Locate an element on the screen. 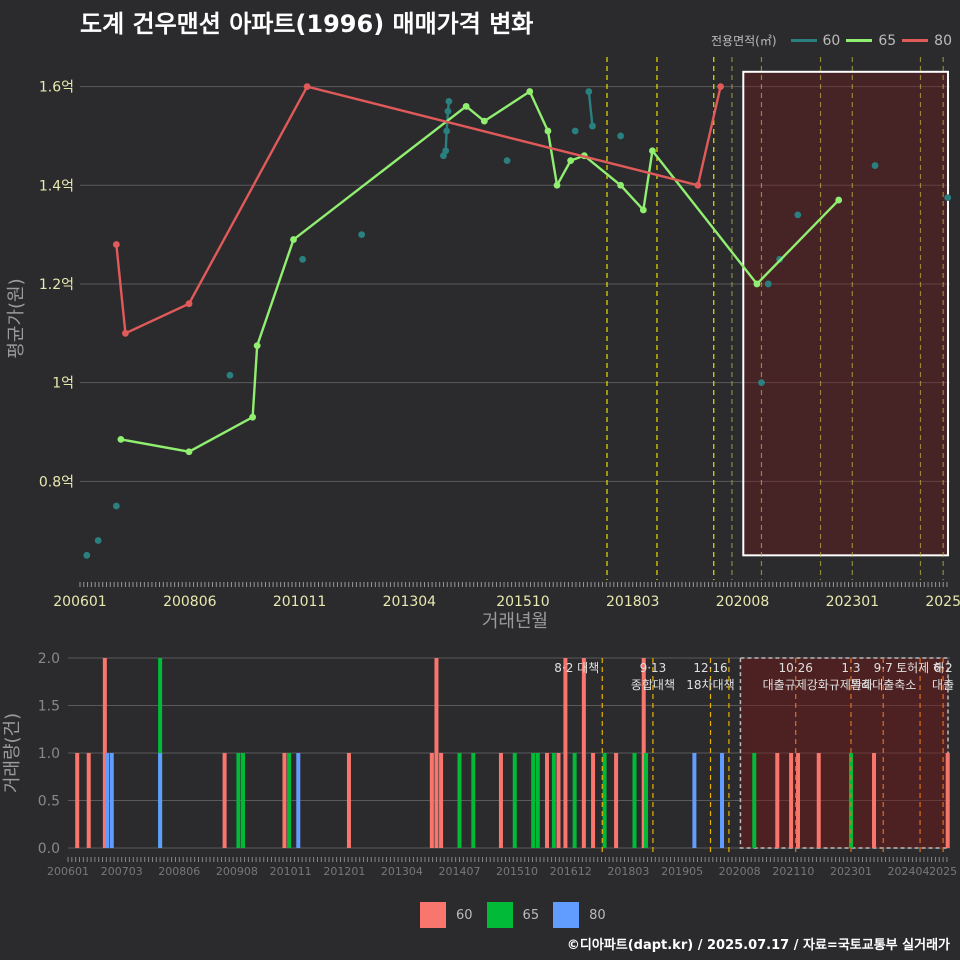 The height and width of the screenshot is (960, 960). legend-label-60: 60 is located at coordinates (831, 40).